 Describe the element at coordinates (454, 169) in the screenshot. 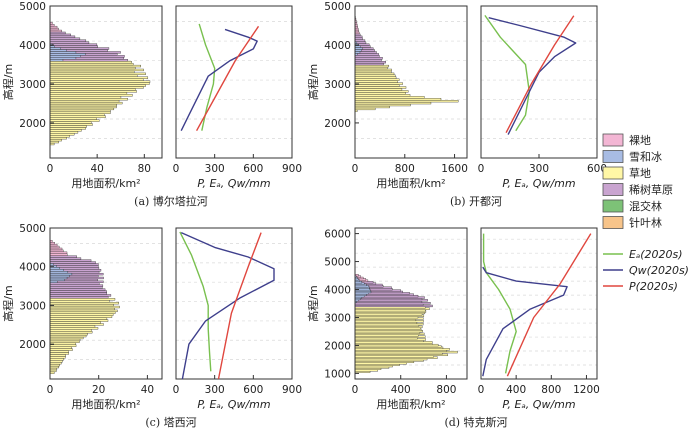

I see `x-tick-label: 1600` at that location.